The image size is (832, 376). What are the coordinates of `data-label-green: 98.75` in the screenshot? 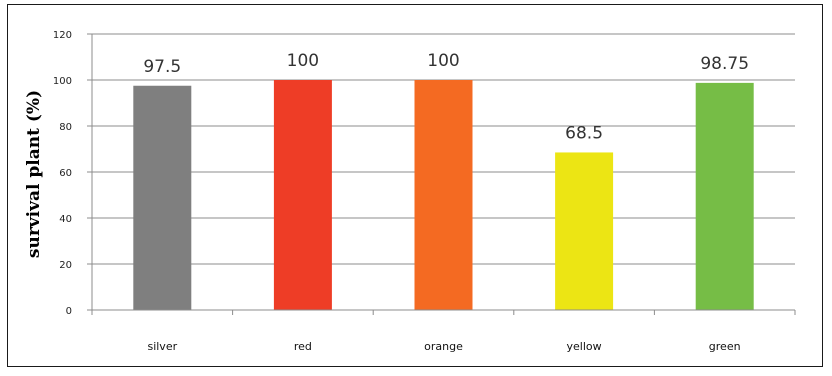 It's located at (724, 64).